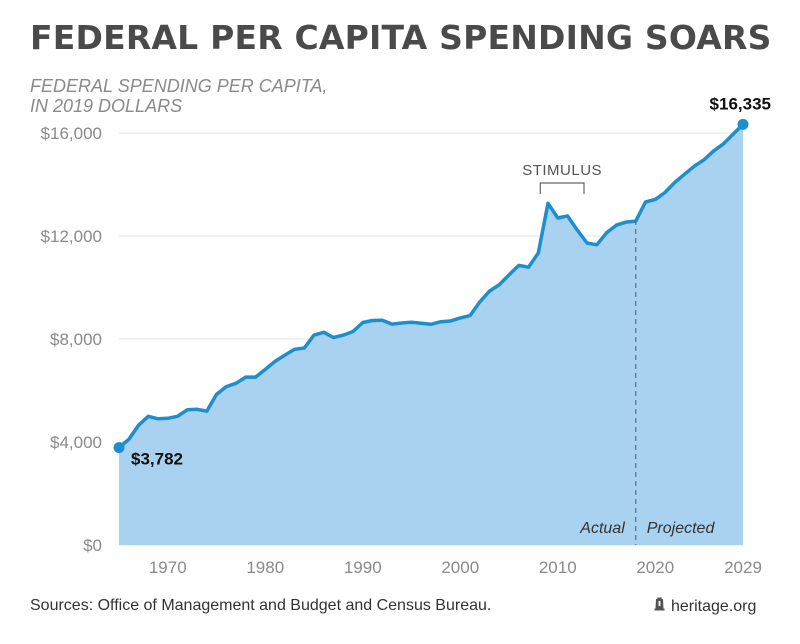 Image resolution: width=800 pixels, height=644 pixels. Describe the element at coordinates (714, 606) in the screenshot. I see `brand-text: heritage.org` at that location.